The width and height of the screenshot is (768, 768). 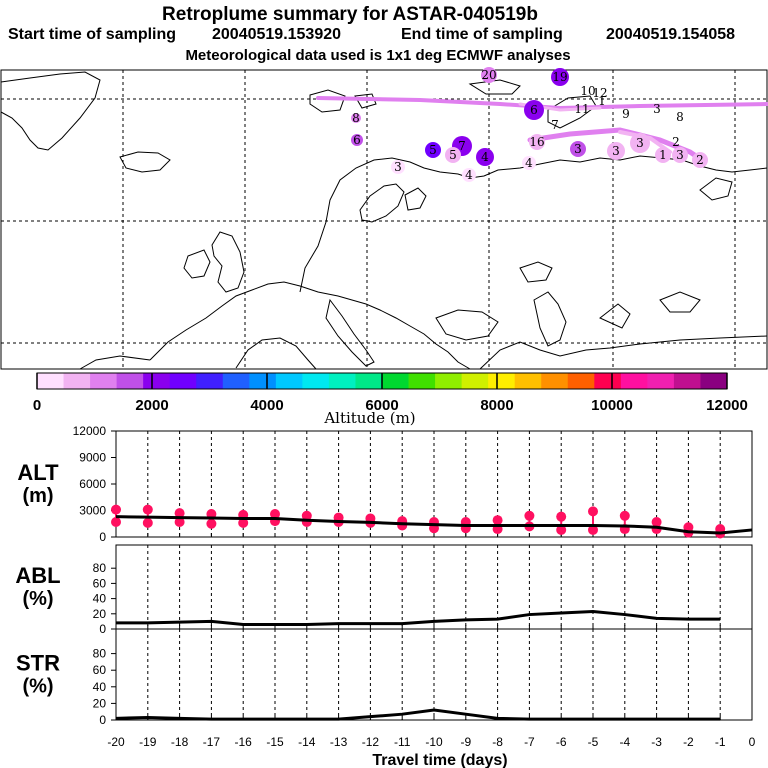 What do you see at coordinates (371, 742) in the screenshot?
I see `x-tick-label: -12` at bounding box center [371, 742].